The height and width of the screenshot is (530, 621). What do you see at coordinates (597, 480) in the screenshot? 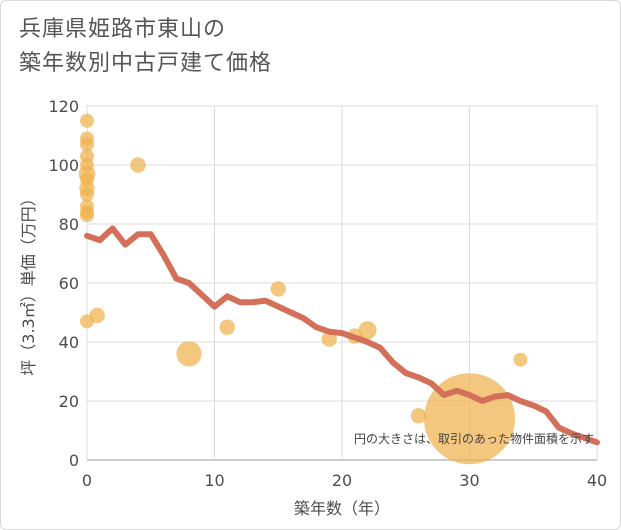
I see `x-tick-label: 40` at bounding box center [597, 480].